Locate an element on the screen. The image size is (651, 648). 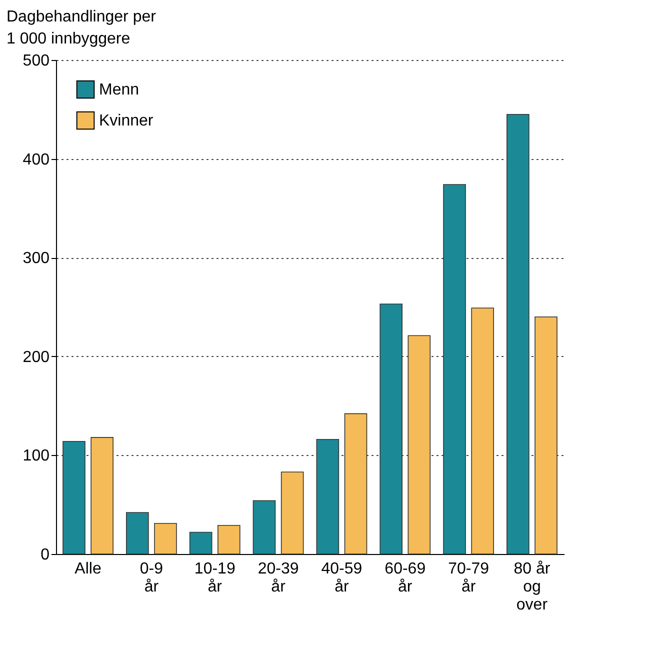
y-tick-label: 500 is located at coordinates (36, 61).